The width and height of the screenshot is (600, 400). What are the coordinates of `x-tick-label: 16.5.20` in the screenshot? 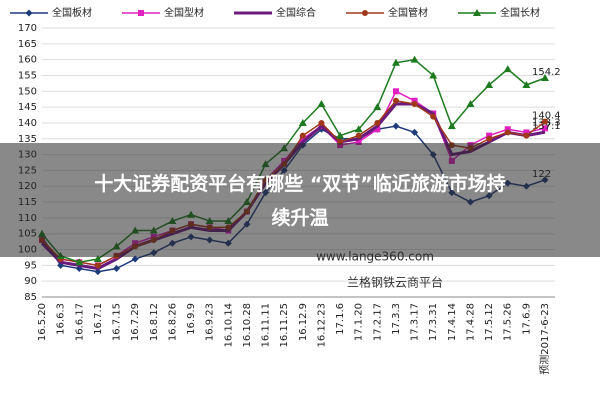 It's located at (42, 322).